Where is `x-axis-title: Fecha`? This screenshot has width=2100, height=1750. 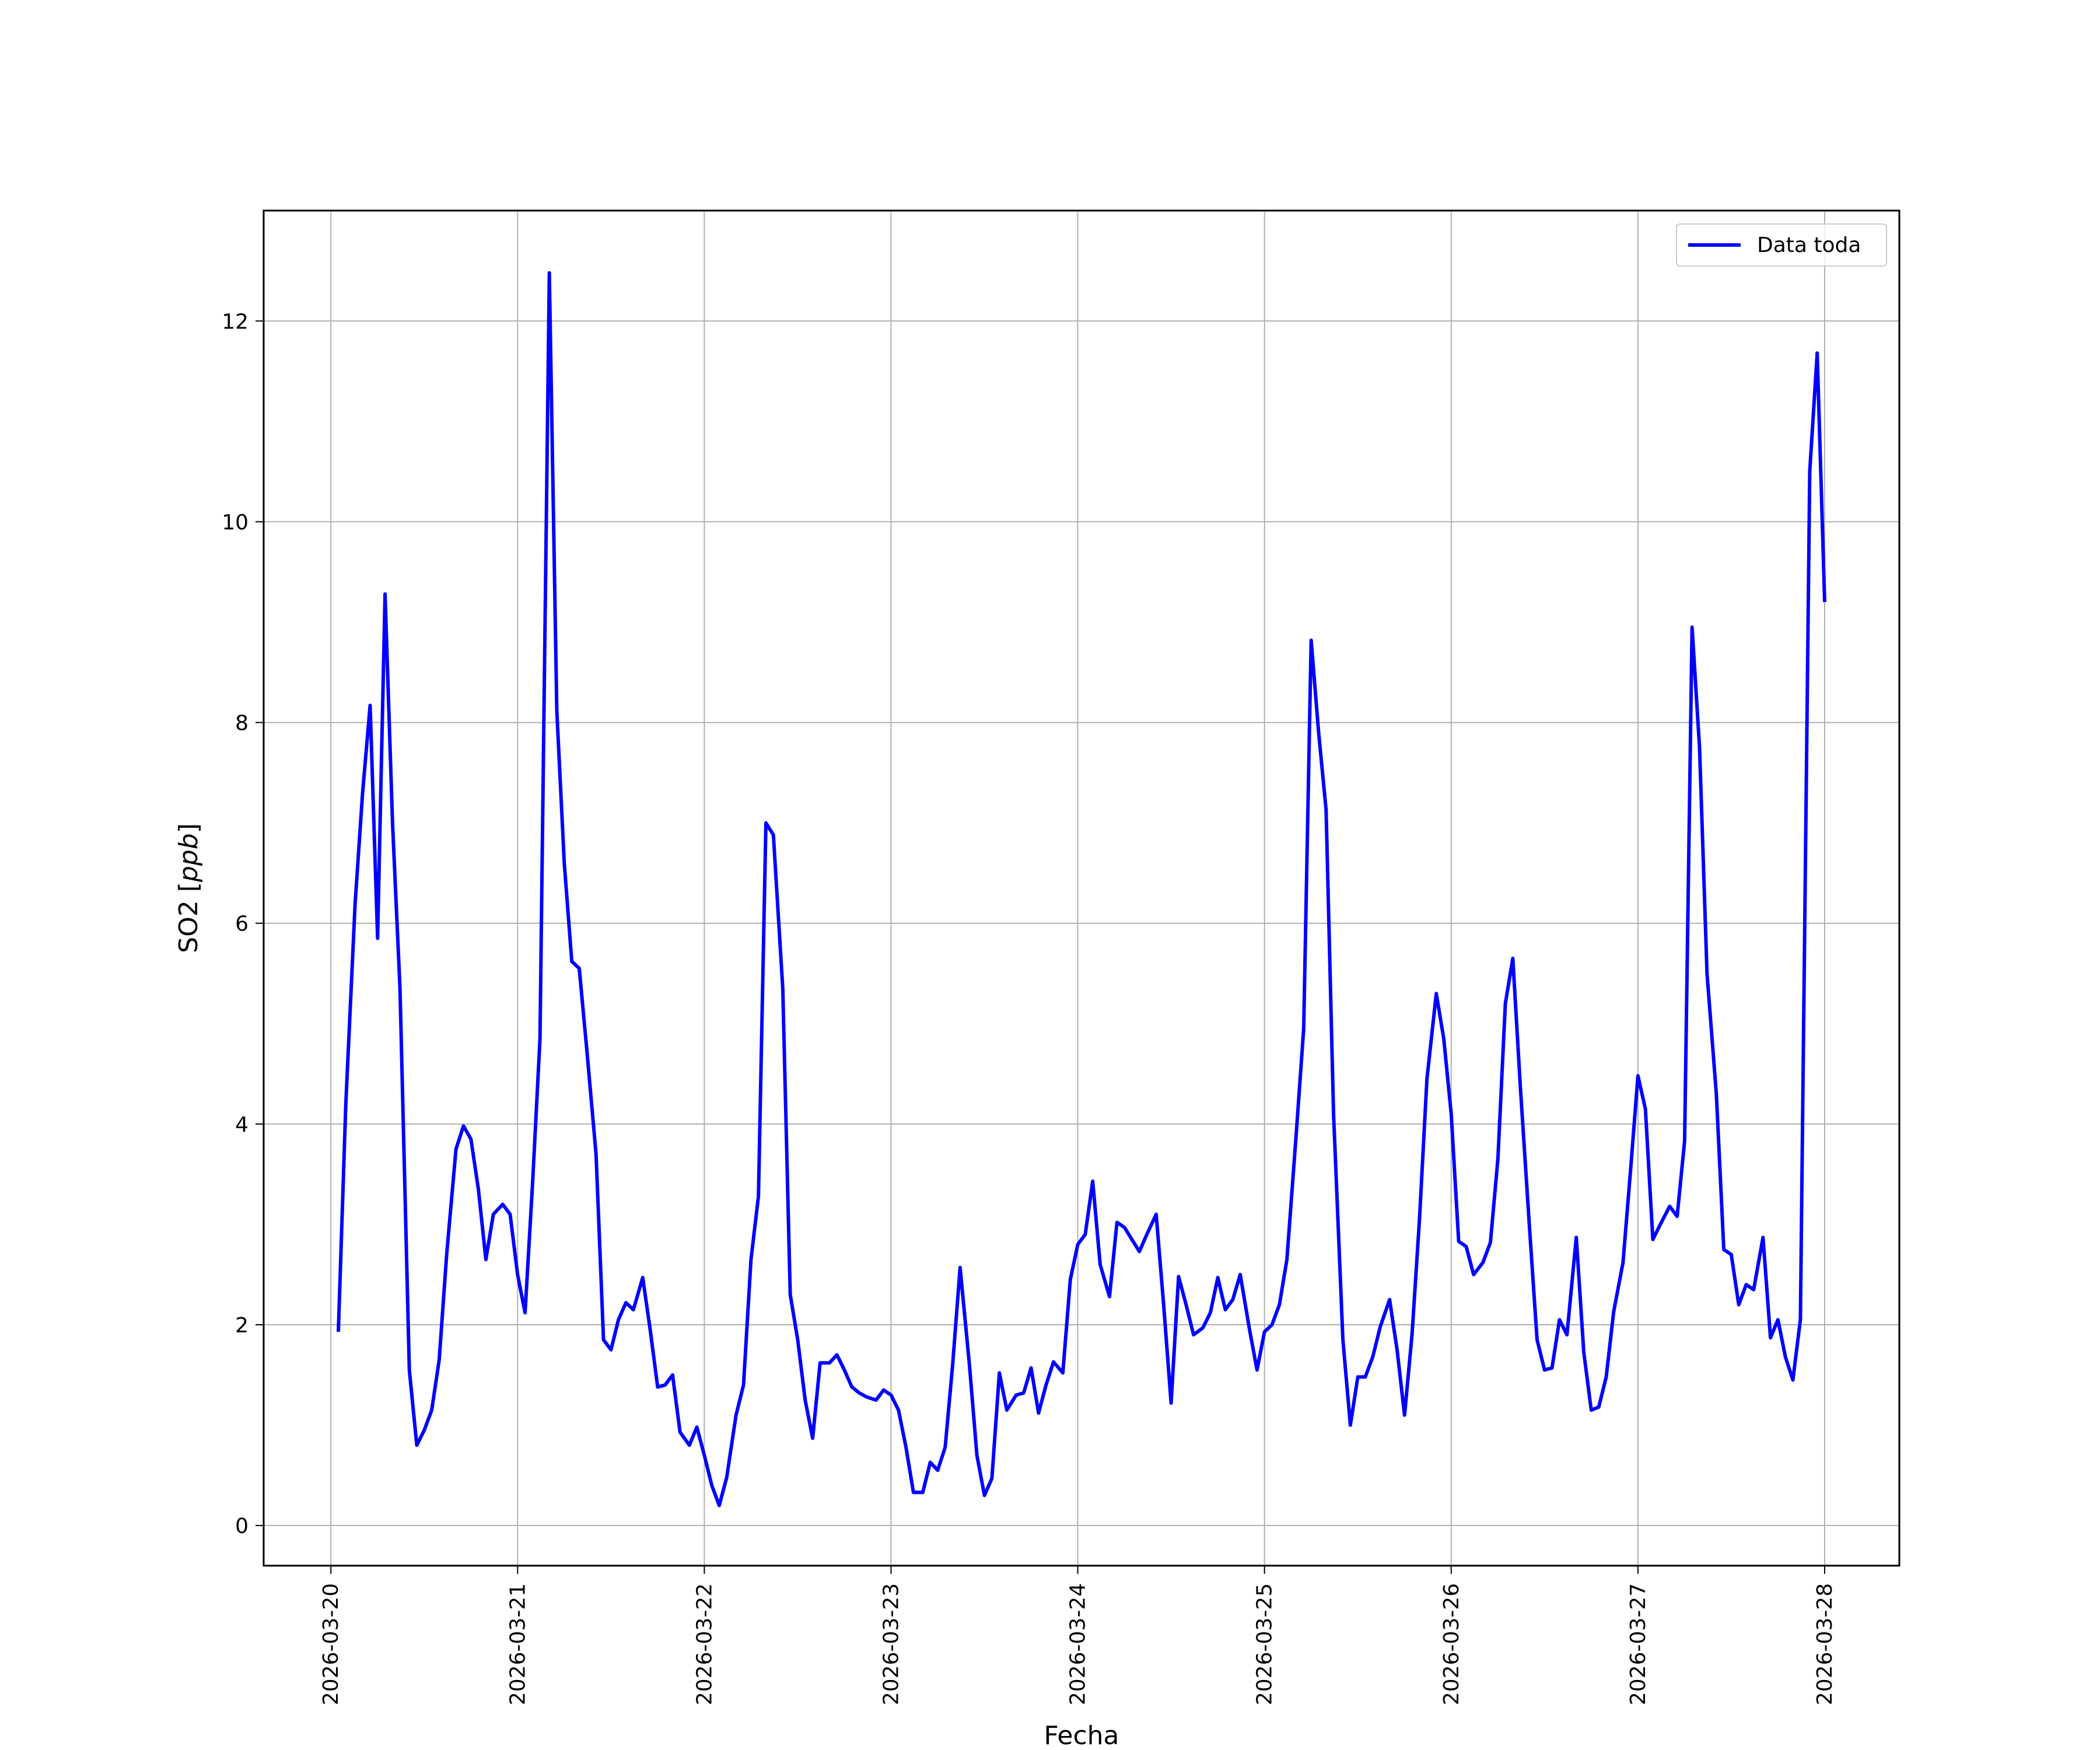
x-axis-title: Fecha is located at coordinates (1081, 1735).